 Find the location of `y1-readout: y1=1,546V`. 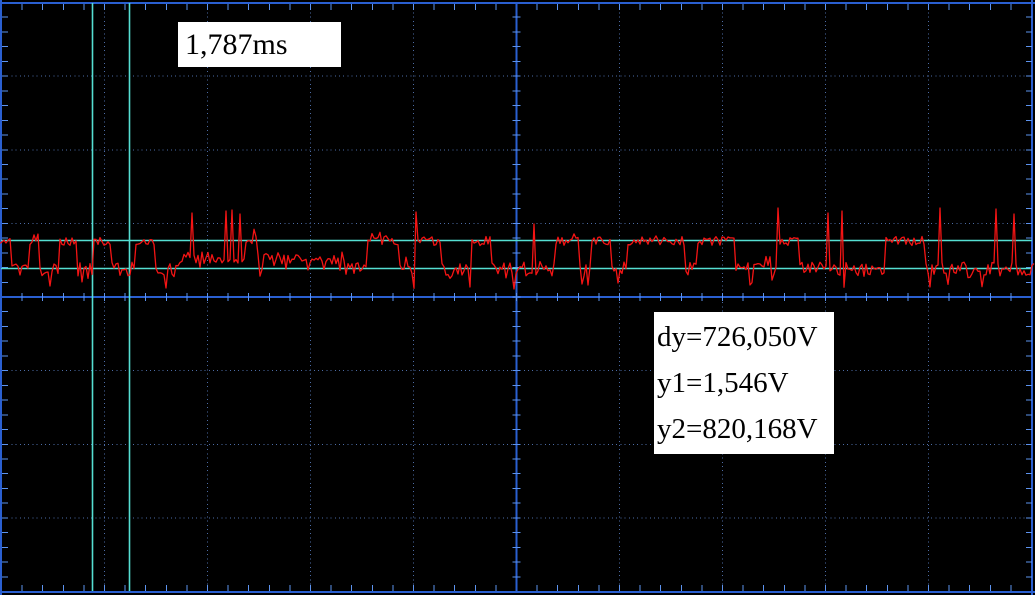

y1-readout: y1=1,546V is located at coordinates (723, 383).